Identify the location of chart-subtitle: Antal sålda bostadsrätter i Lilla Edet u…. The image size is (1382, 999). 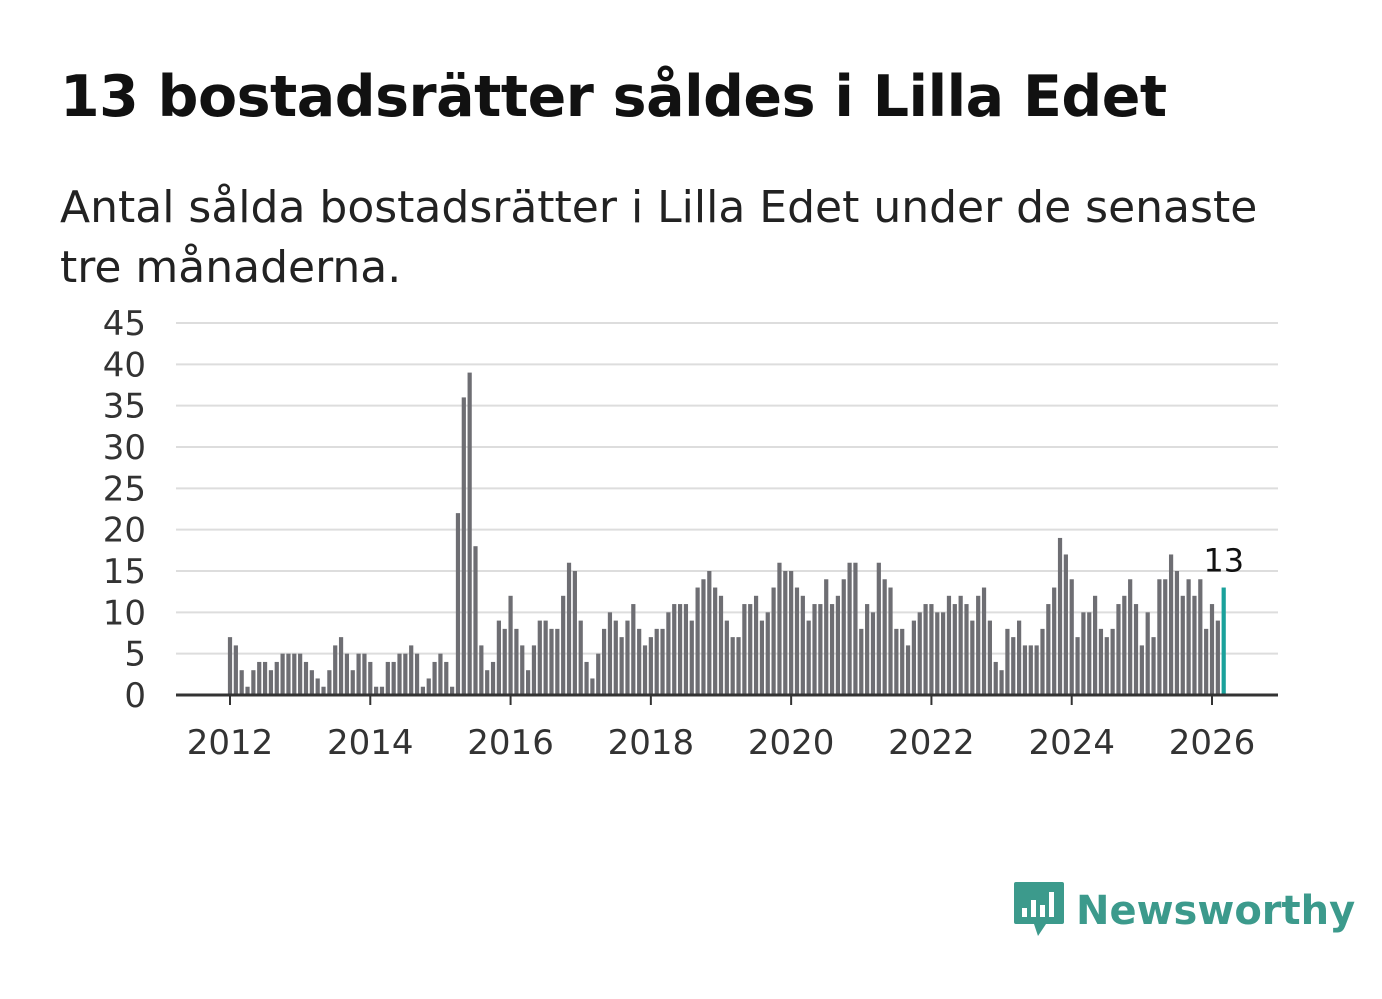
(659, 237).